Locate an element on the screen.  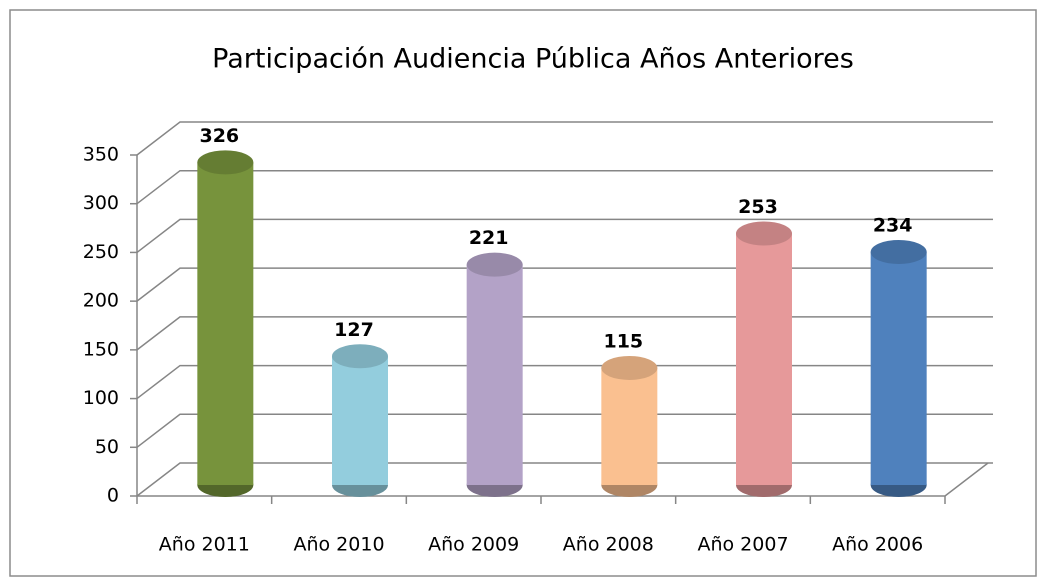
data-label: 253 is located at coordinates (758, 207).